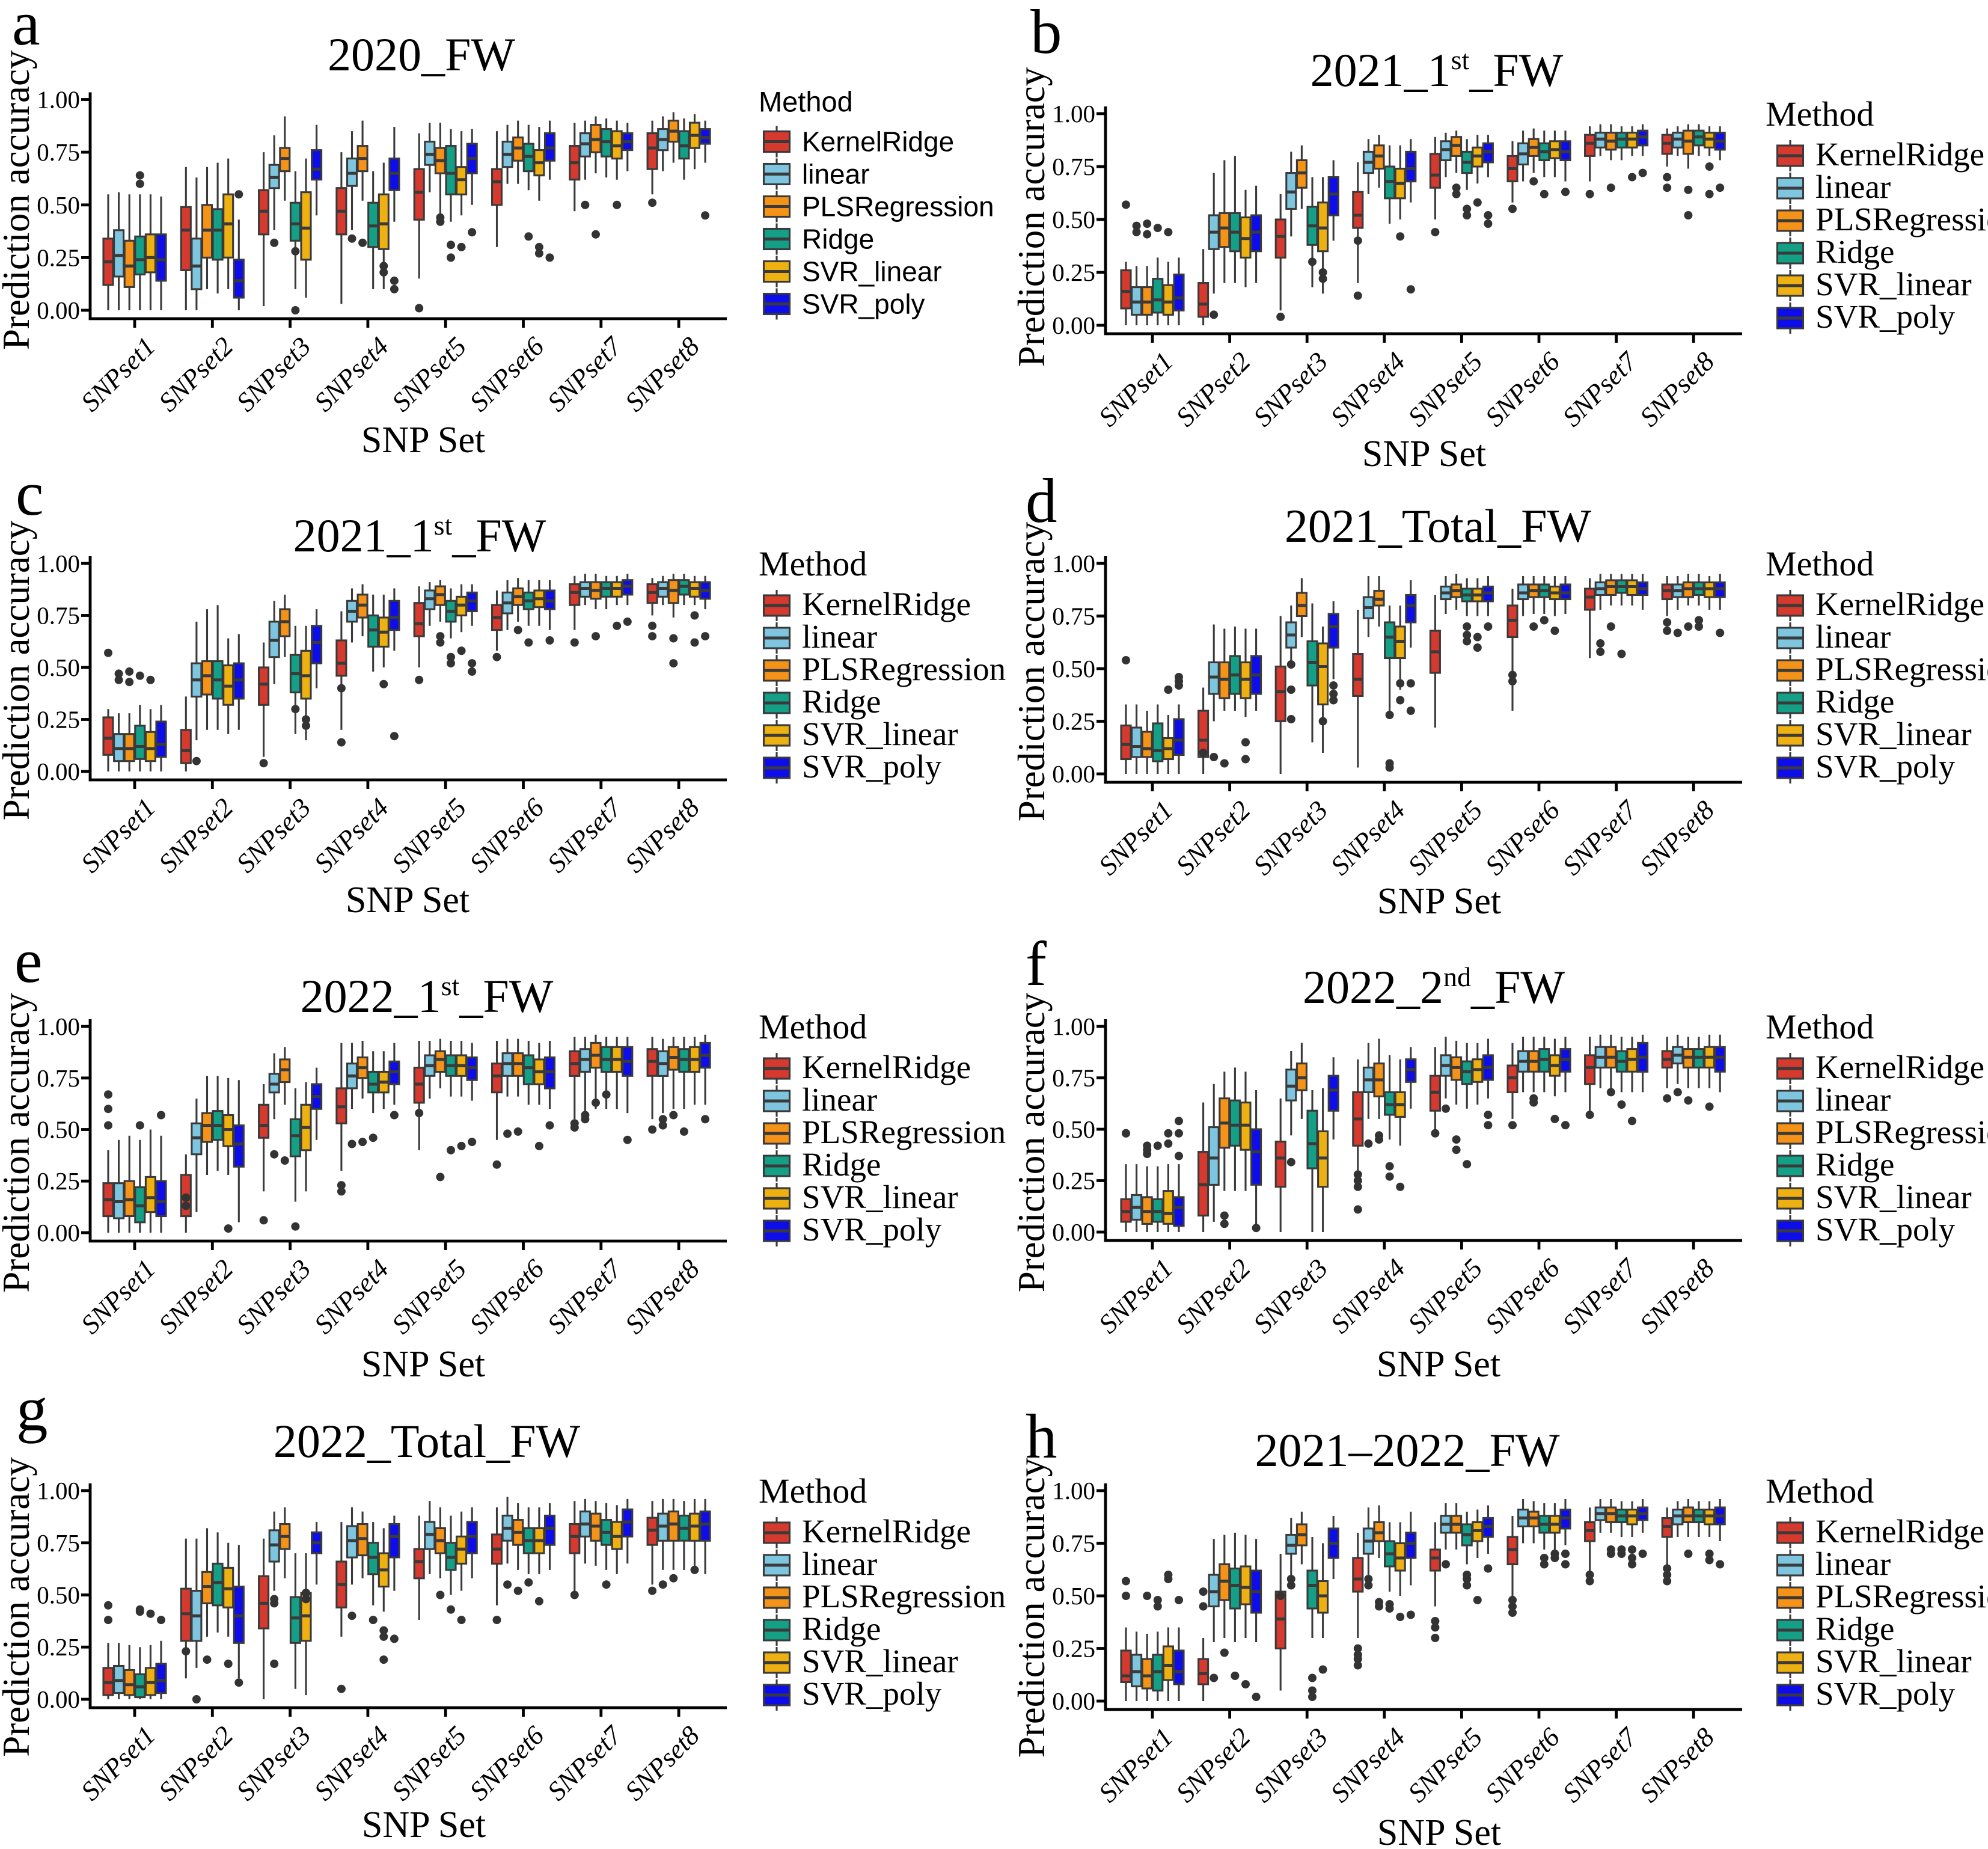  Describe the element at coordinates (1434, 987) in the screenshot. I see `svg-text: 2022_2nd​_FW` at that location.